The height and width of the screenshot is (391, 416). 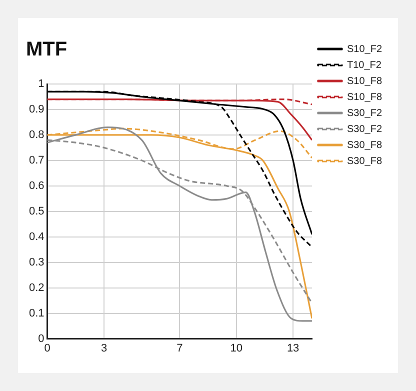 What do you see at coordinates (36, 211) in the screenshot?
I see `y-tick-label: 0.5` at bounding box center [36, 211].